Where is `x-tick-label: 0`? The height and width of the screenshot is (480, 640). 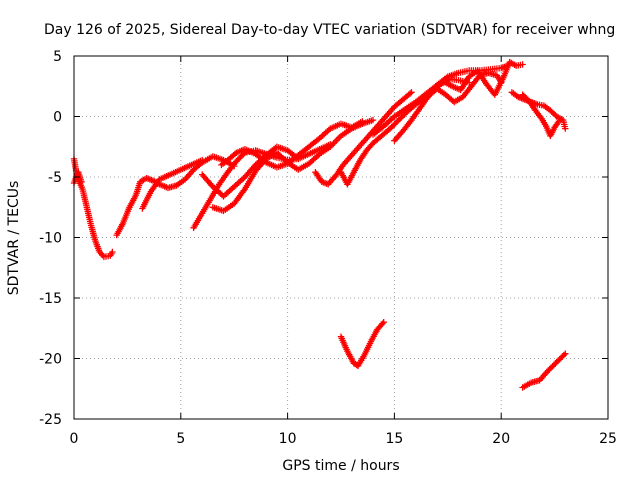 x-tick-label: 0 is located at coordinates (74, 439).